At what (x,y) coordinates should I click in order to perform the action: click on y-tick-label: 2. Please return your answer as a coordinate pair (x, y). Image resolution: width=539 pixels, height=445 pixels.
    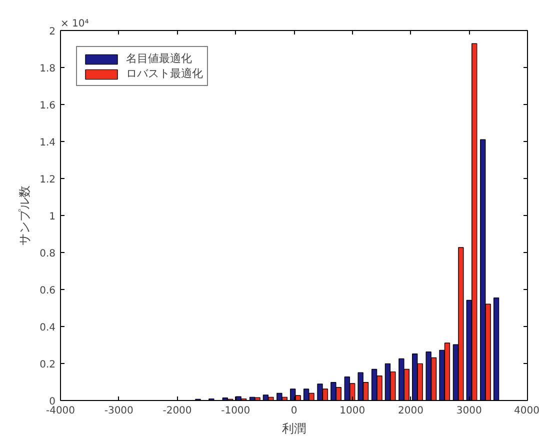
    Looking at the image, I should click on (52, 32).